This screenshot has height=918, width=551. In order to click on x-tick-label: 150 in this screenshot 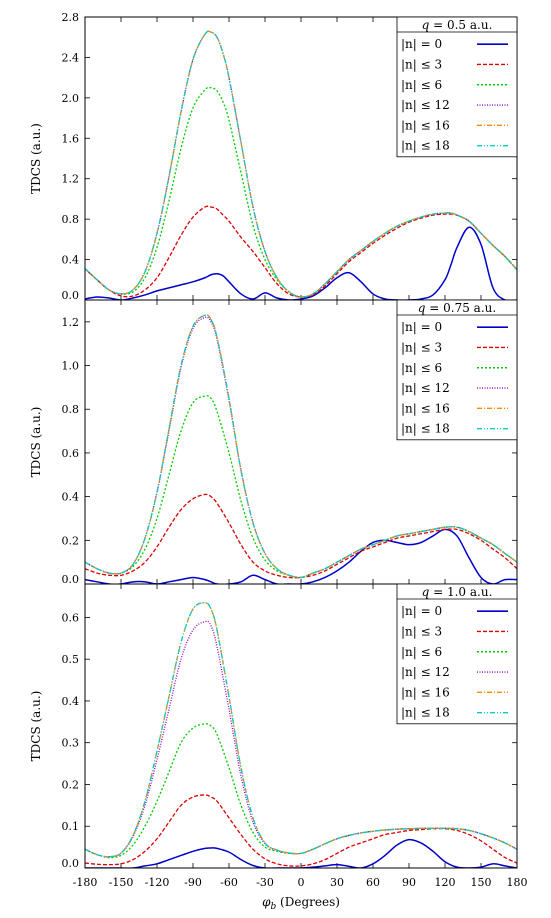, I will do `click(481, 882)`.